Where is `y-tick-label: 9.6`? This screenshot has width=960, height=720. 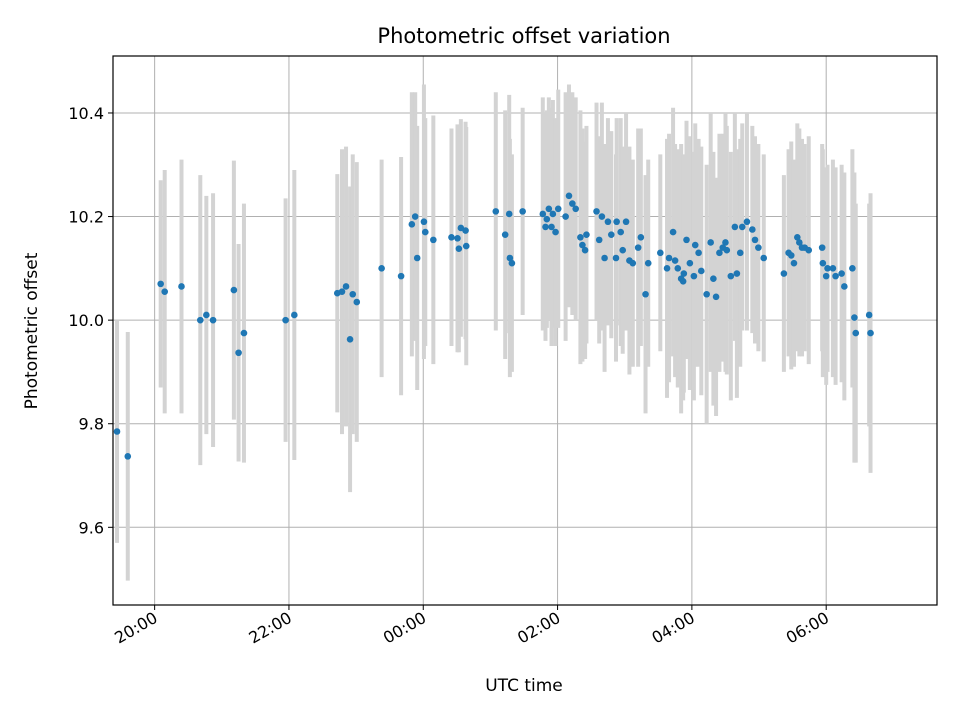 y-tick-label: 9.6 is located at coordinates (91, 527).